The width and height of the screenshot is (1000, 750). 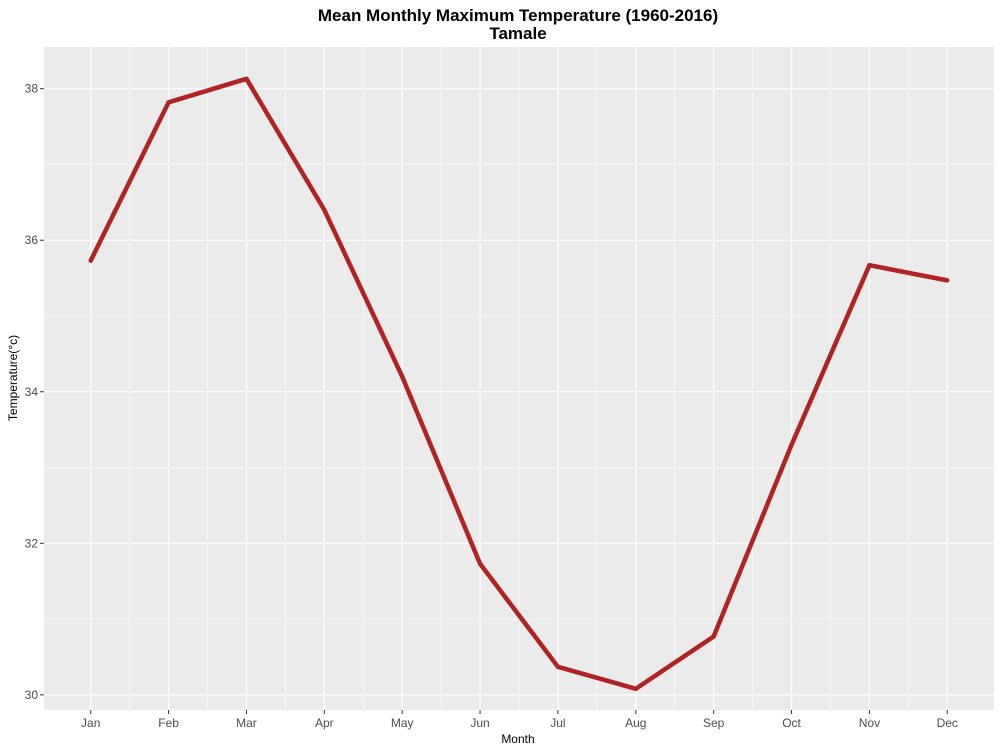 What do you see at coordinates (32, 543) in the screenshot?
I see `y-tick-label: 32` at bounding box center [32, 543].